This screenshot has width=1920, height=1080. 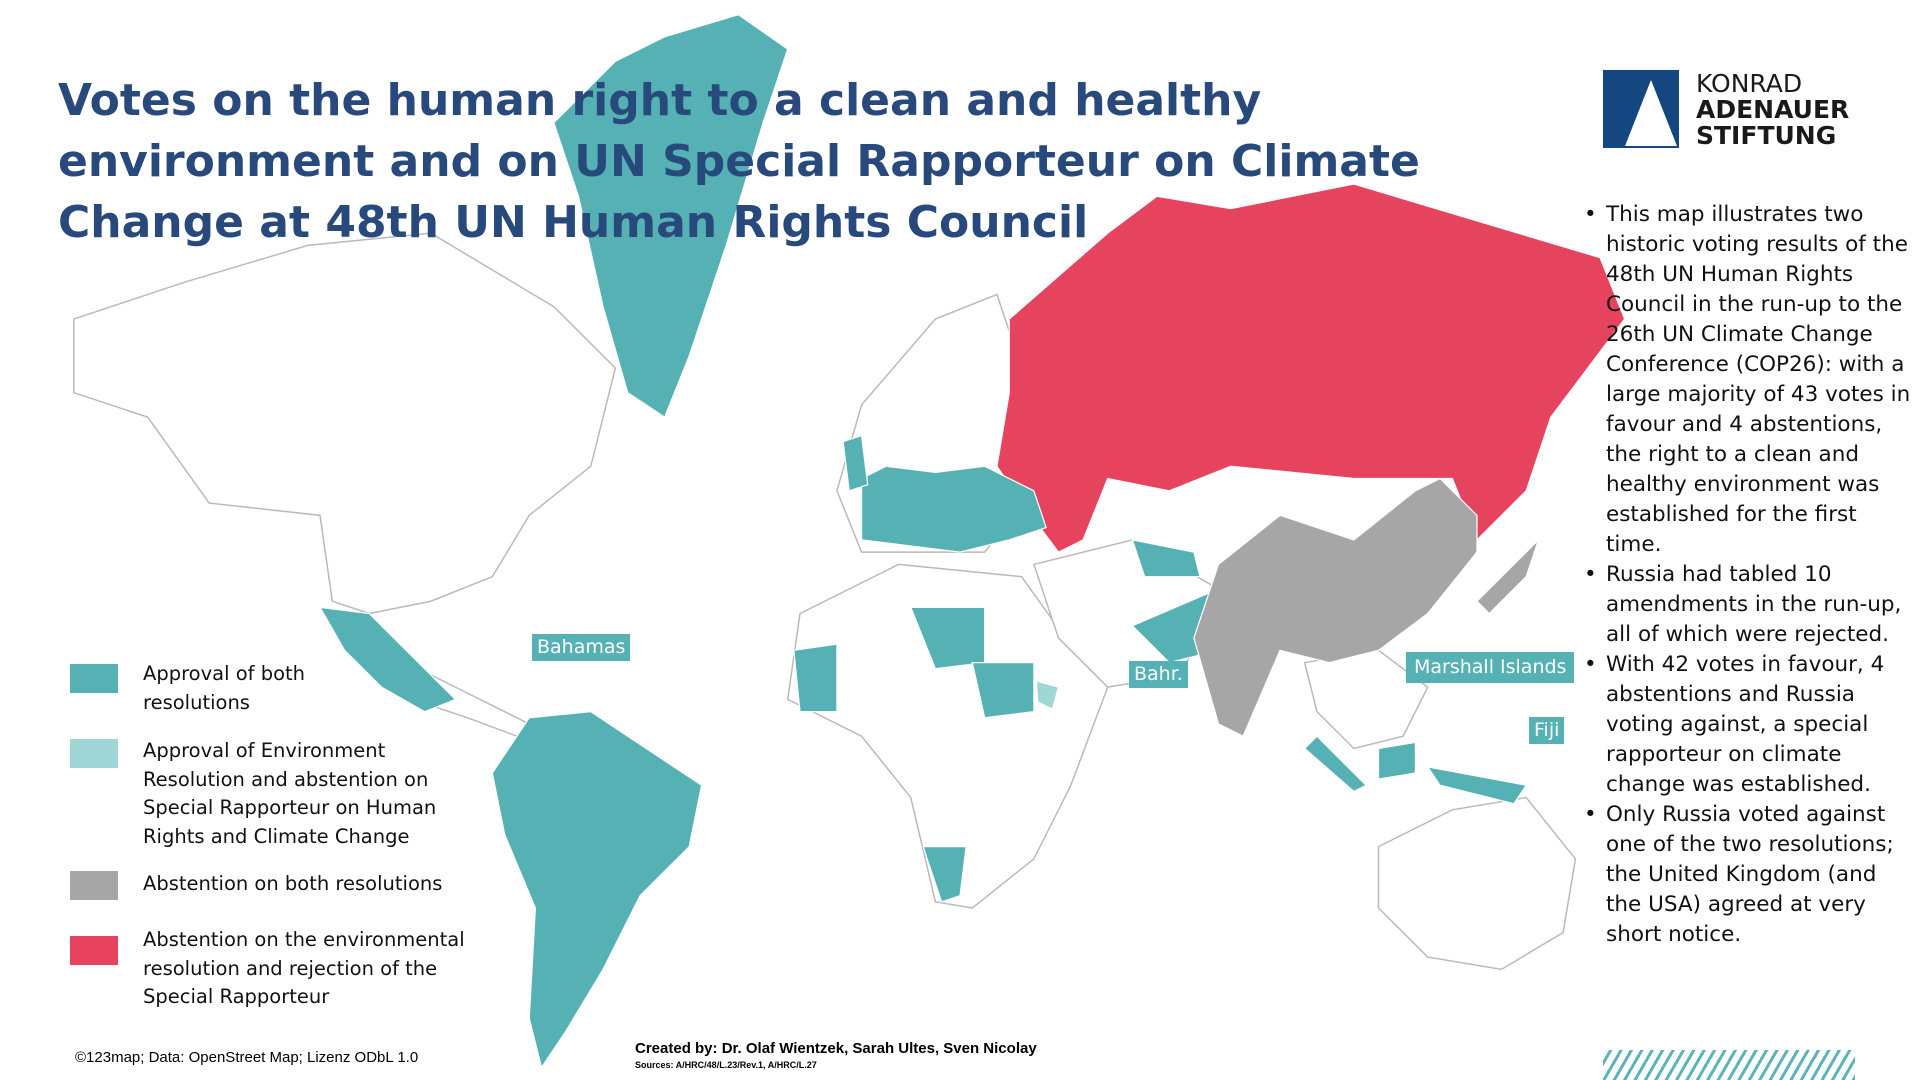 I want to click on legend-label: Approval of both resolutions, so click(x=224, y=688).